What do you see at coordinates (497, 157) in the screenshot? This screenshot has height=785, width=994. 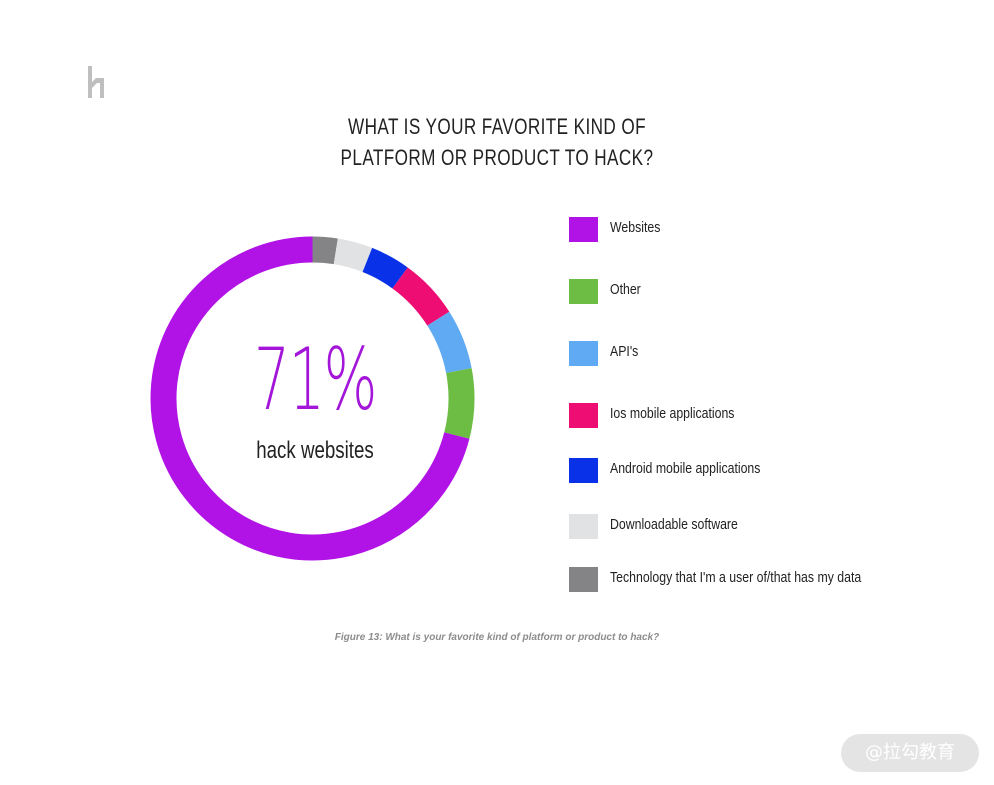 I see `chart-title-line-2: PLATFORM OR PRODUCT TO HACK?` at bounding box center [497, 157].